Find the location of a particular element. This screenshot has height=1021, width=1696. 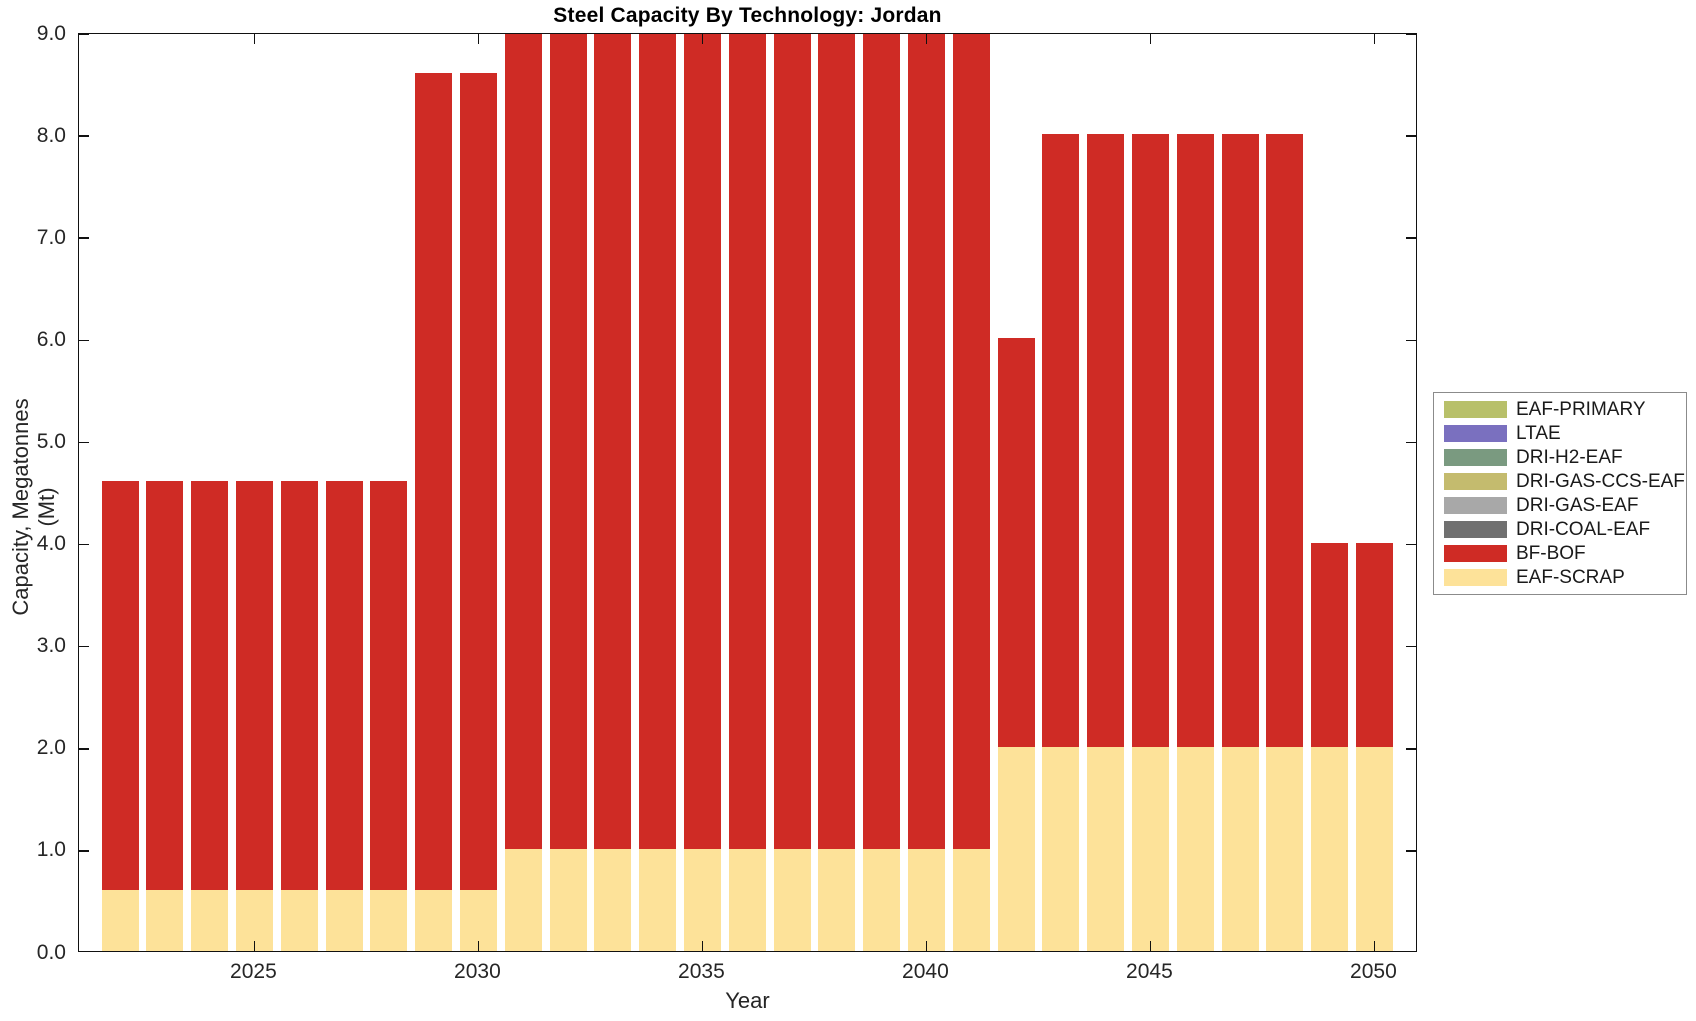

y-tick-label: 8.0 is located at coordinates (51, 135).